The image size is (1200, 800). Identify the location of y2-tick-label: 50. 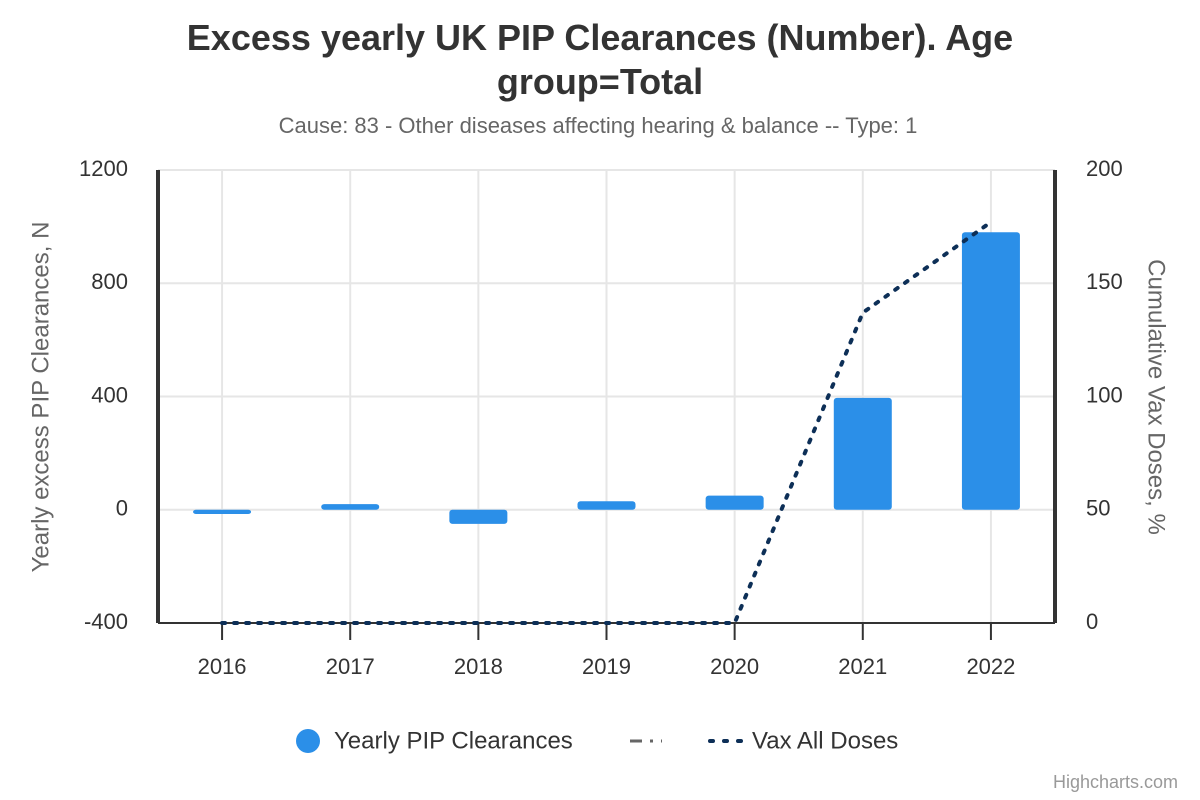
(1098, 508).